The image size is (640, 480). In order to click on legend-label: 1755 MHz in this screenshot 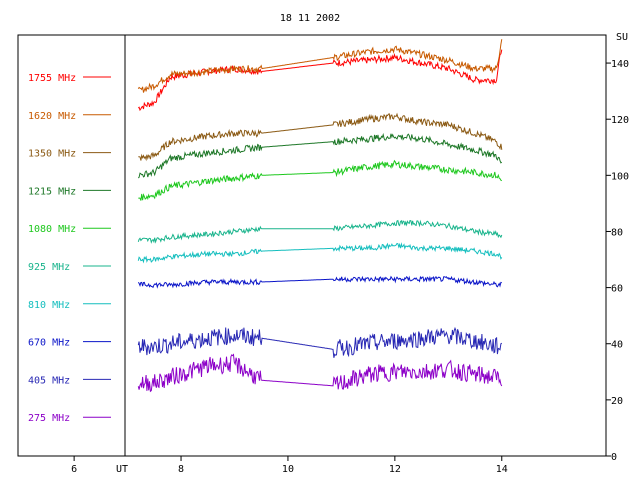, I will do `click(52, 78)`.